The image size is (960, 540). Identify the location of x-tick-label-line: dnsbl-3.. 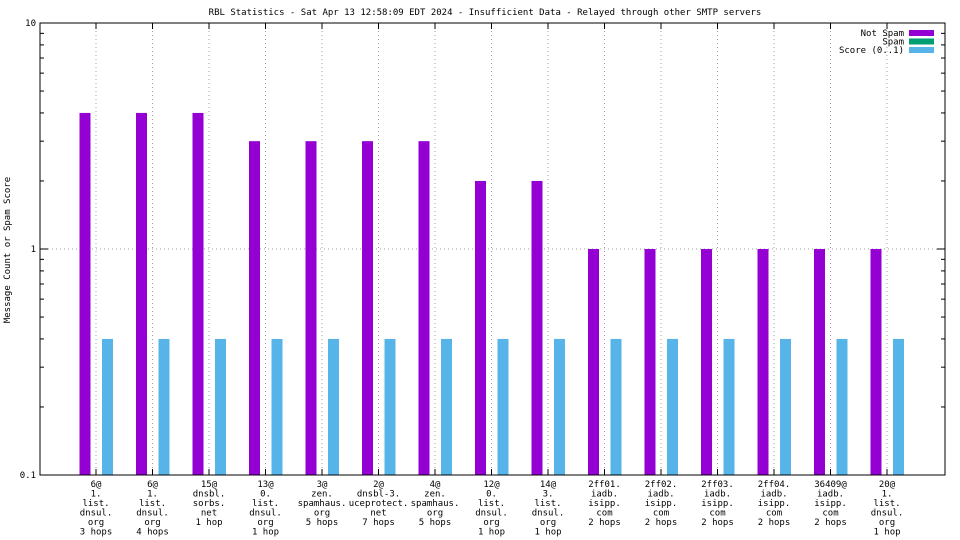
(378, 495).